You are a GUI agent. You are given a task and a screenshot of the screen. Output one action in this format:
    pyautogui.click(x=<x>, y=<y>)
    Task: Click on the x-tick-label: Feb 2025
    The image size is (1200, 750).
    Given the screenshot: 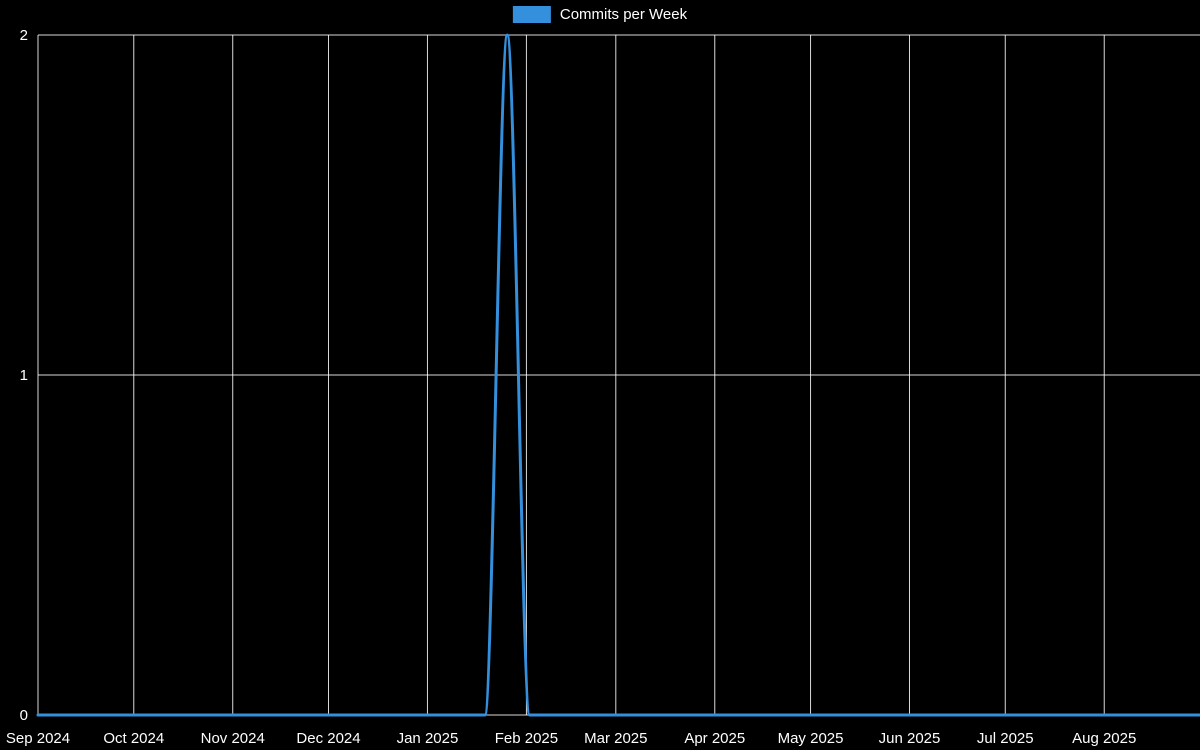 What is the action you would take?
    pyautogui.click(x=526, y=738)
    